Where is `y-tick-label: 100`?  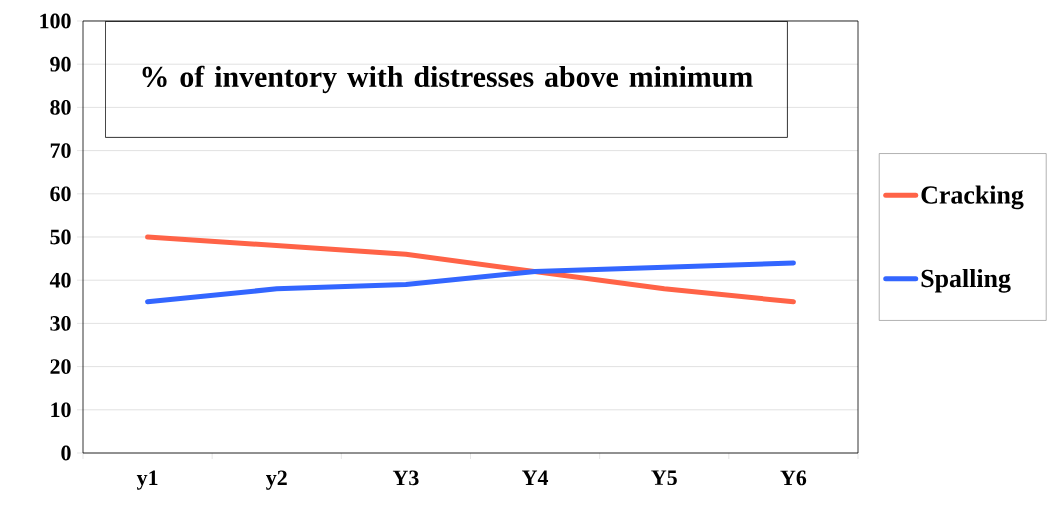
y-tick-label: 100 is located at coordinates (55, 21).